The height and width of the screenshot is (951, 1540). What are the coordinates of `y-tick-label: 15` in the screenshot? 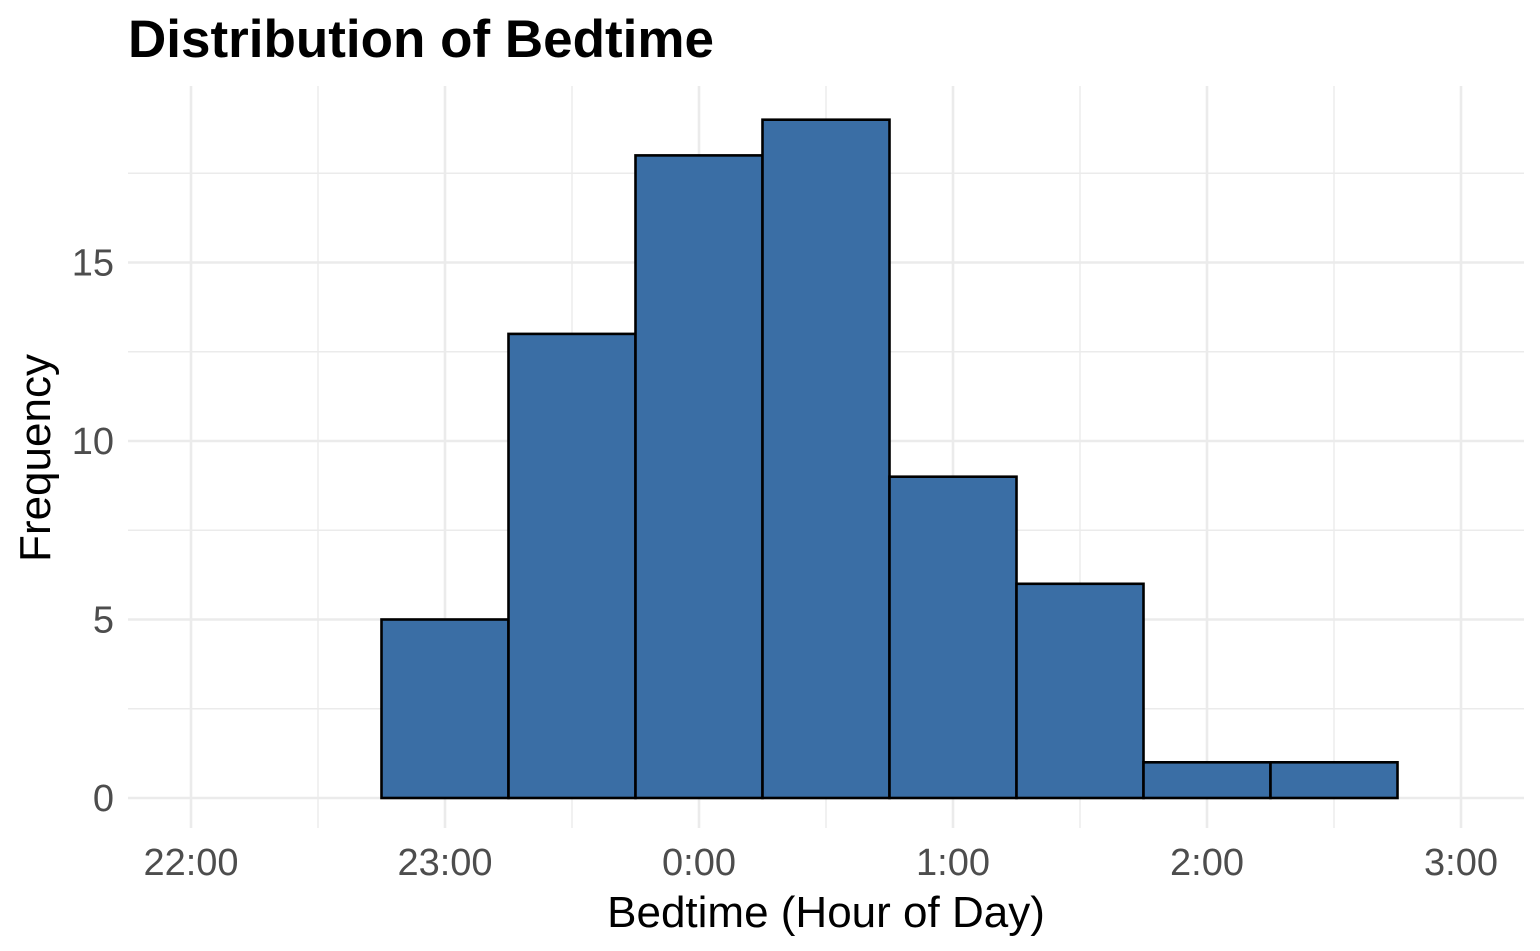 It's located at (93, 264).